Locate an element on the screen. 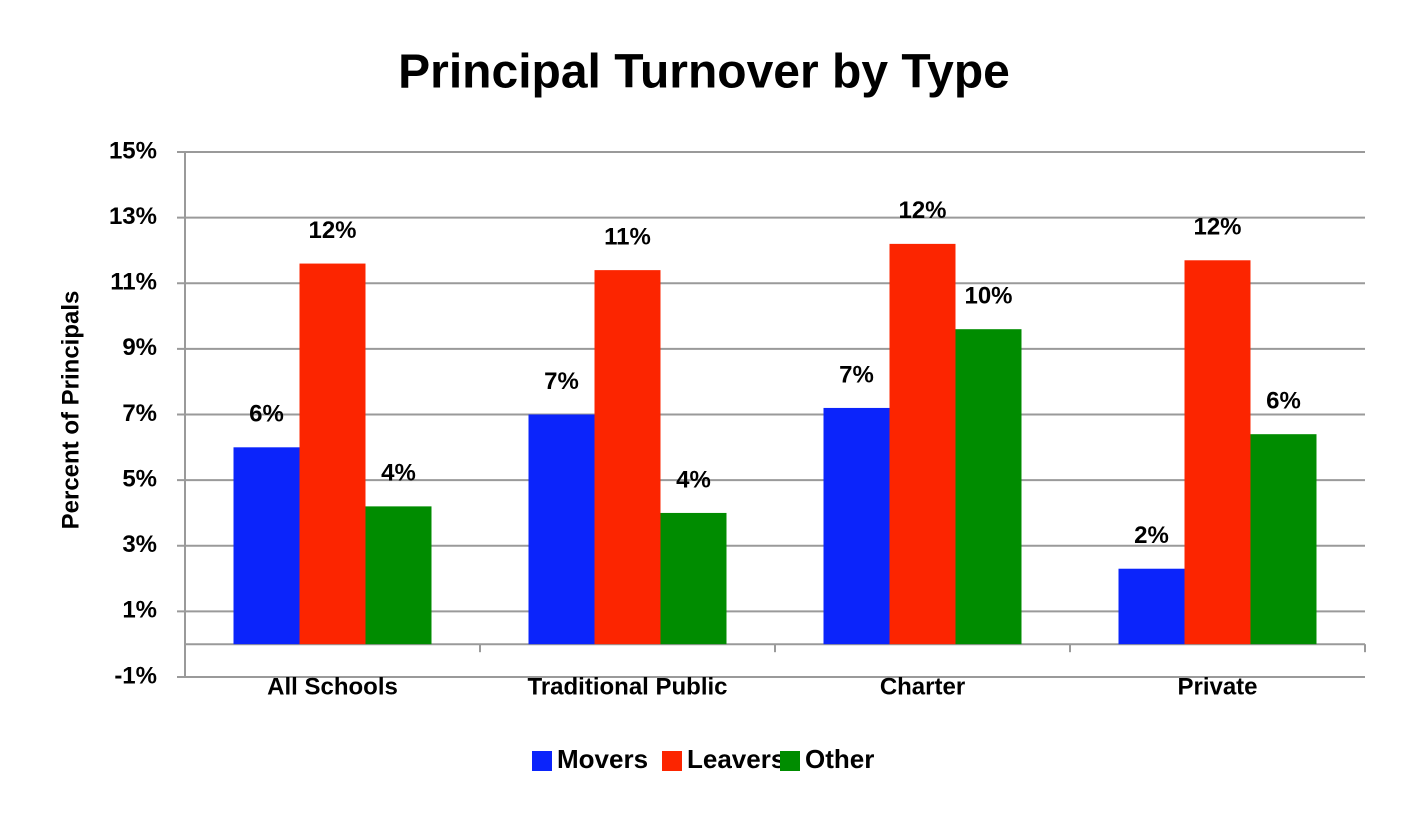  x-tick-label: Traditional Public is located at coordinates (627, 686).